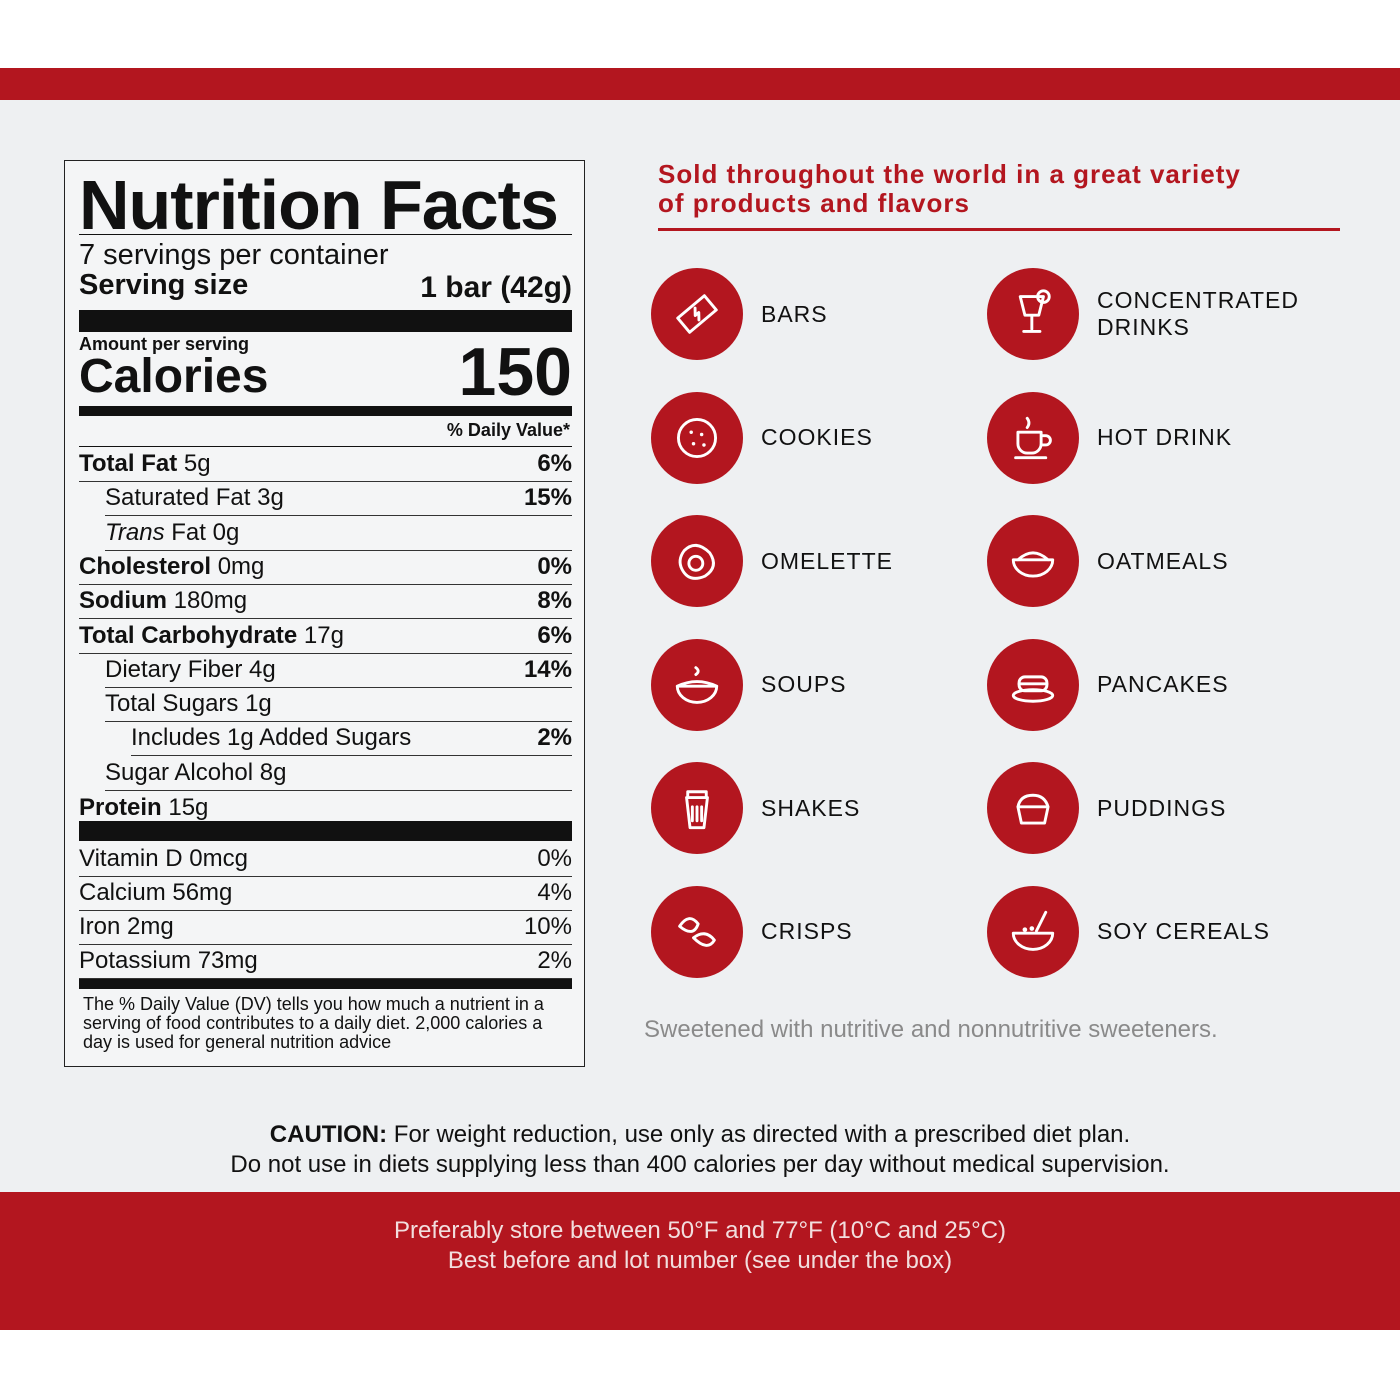  What do you see at coordinates (547, 926) in the screenshot?
I see `daily-value: 10%` at bounding box center [547, 926].